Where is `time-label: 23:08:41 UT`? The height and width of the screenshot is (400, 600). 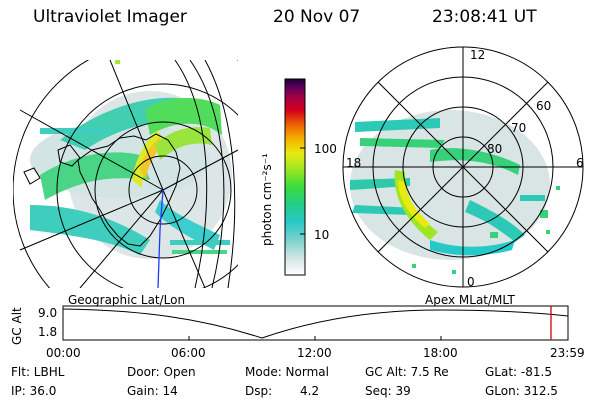 time-label: 23:08:41 UT is located at coordinates (484, 17).